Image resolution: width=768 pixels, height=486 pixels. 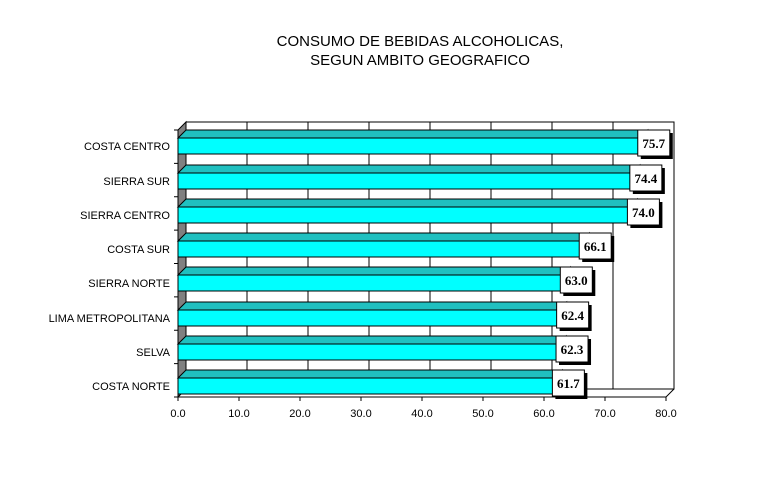 I want to click on data-label: 74.0, so click(x=643, y=212).